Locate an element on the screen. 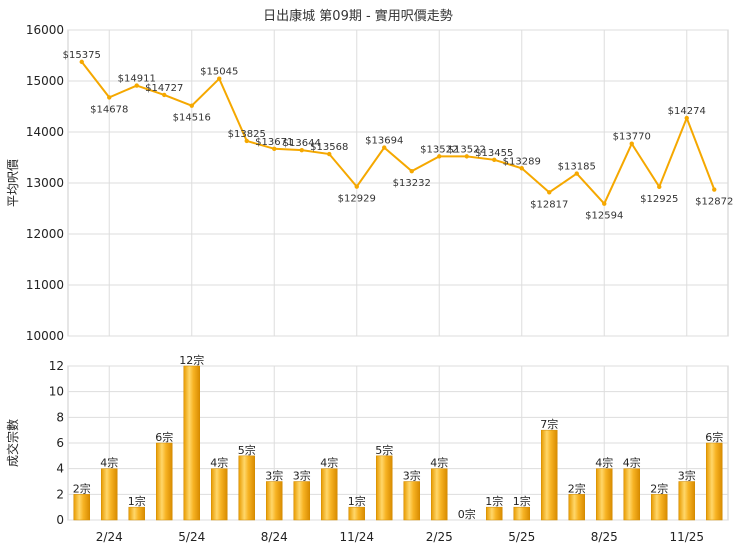 The image size is (740, 554). price-data-label: $13694 is located at coordinates (384, 141).